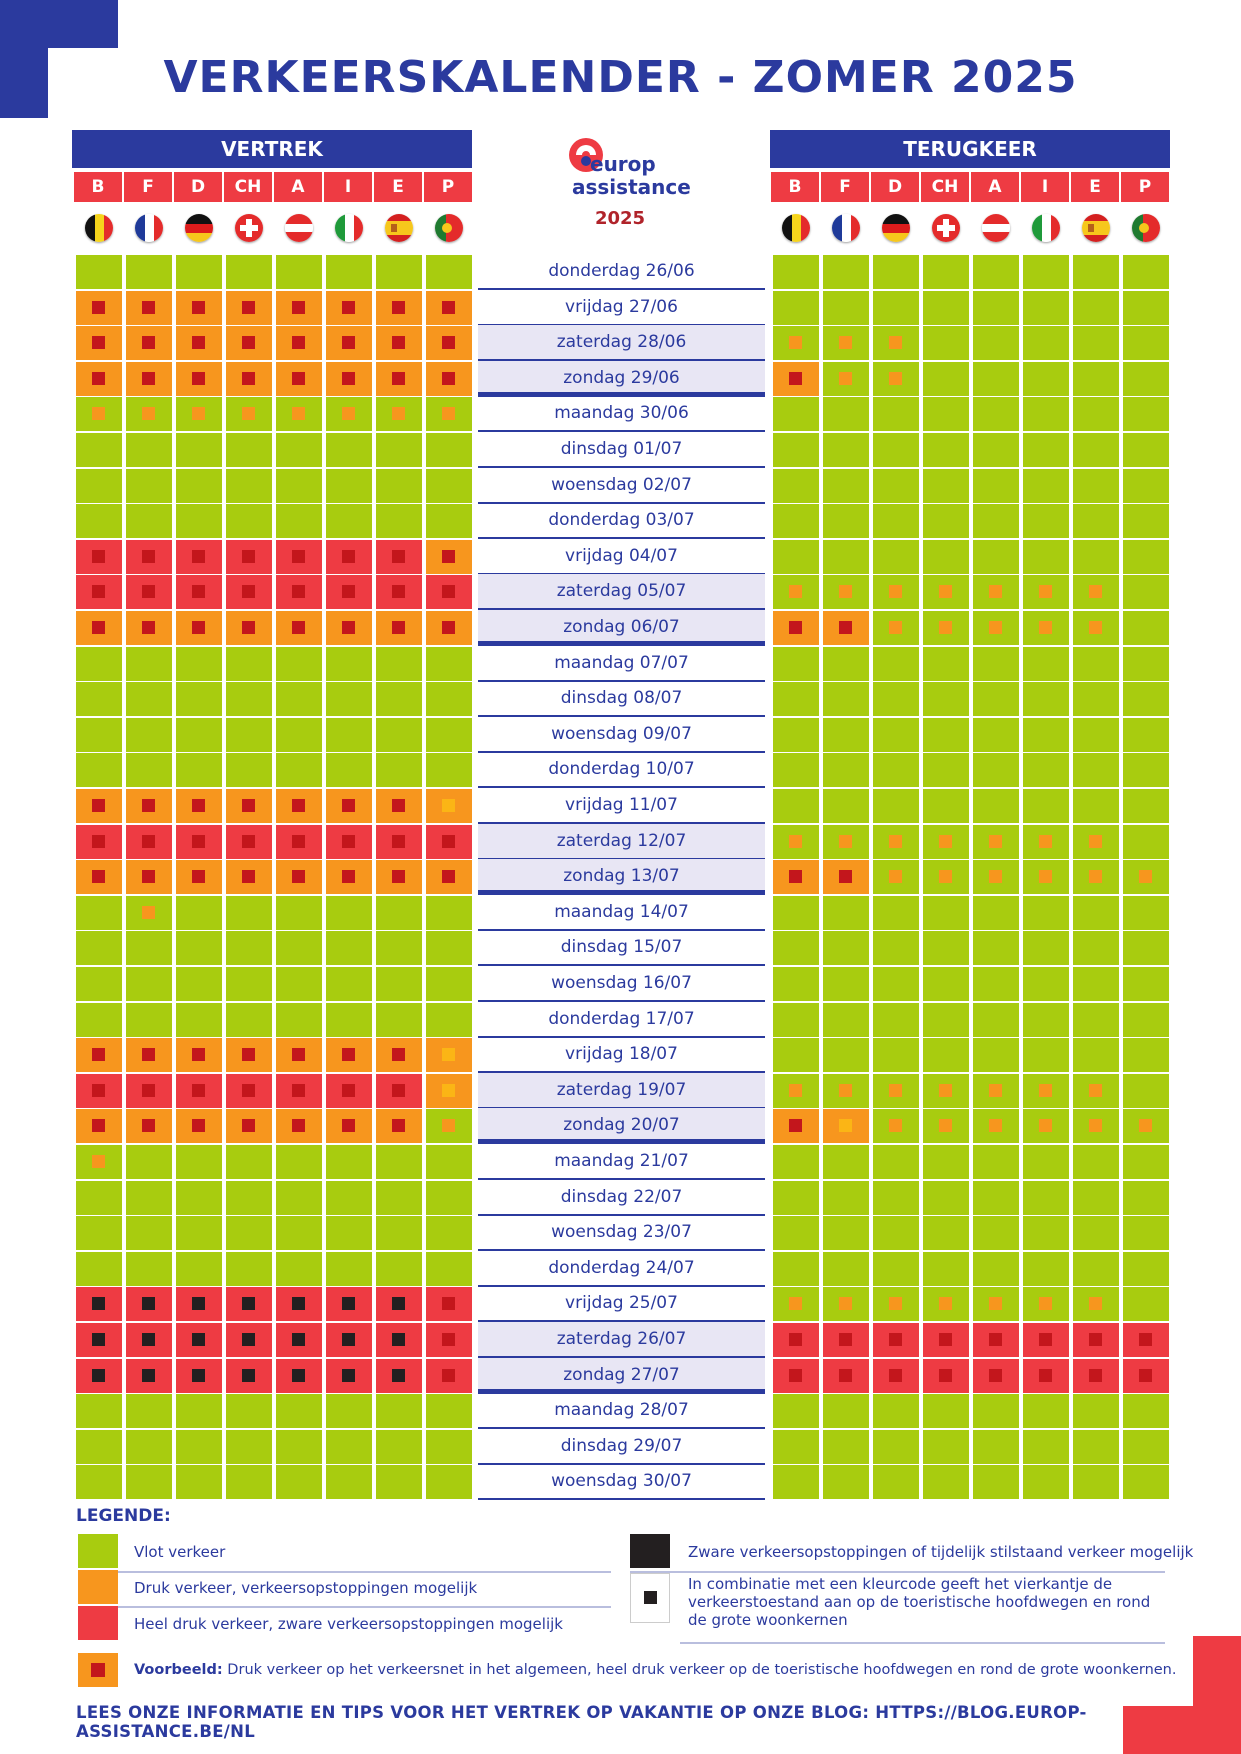  I want to click on square-marker-icon, so click(650, 1597).